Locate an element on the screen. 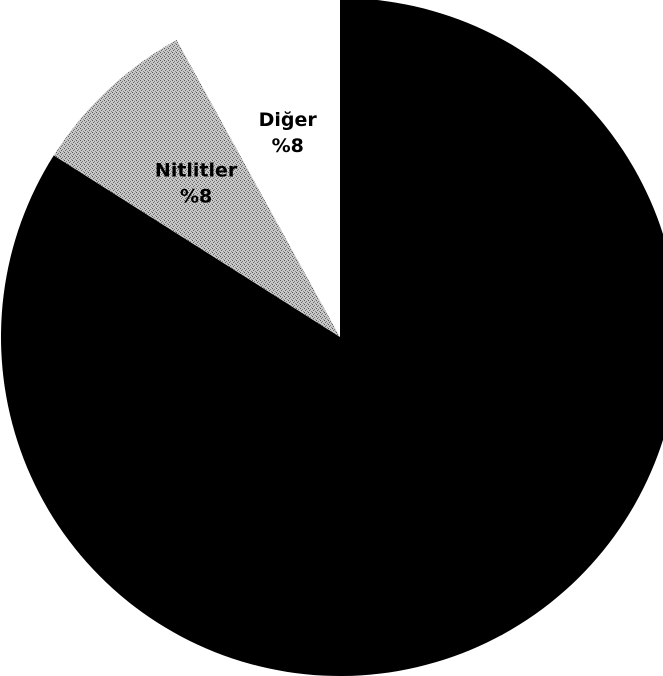 This screenshot has width=663, height=676. pie-slice-label-2: Nitlitler is located at coordinates (196, 170).